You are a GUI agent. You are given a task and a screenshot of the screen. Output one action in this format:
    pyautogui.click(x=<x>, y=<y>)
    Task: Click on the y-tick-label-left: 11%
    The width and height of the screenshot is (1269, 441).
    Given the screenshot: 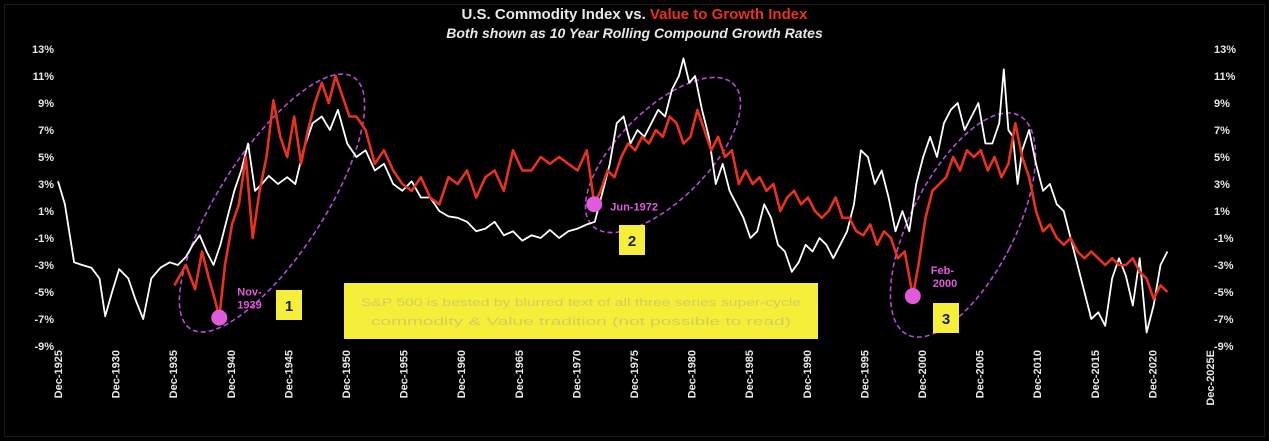 What is the action you would take?
    pyautogui.click(x=44, y=77)
    